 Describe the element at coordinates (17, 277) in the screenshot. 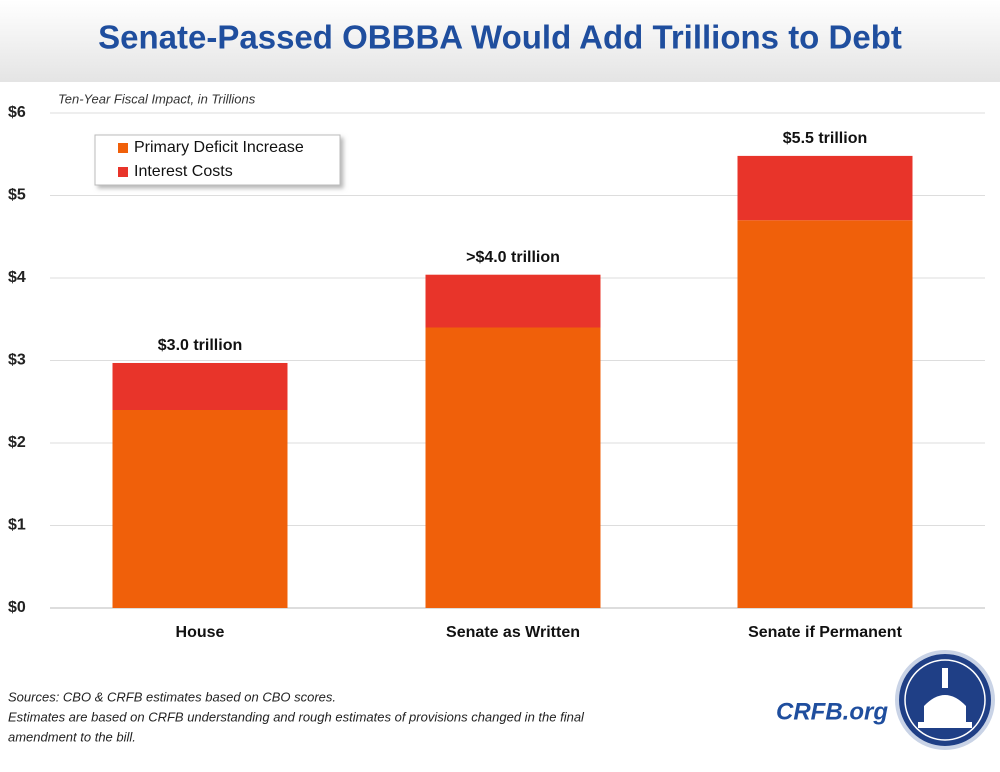

I see `y-tick-label: $4` at that location.